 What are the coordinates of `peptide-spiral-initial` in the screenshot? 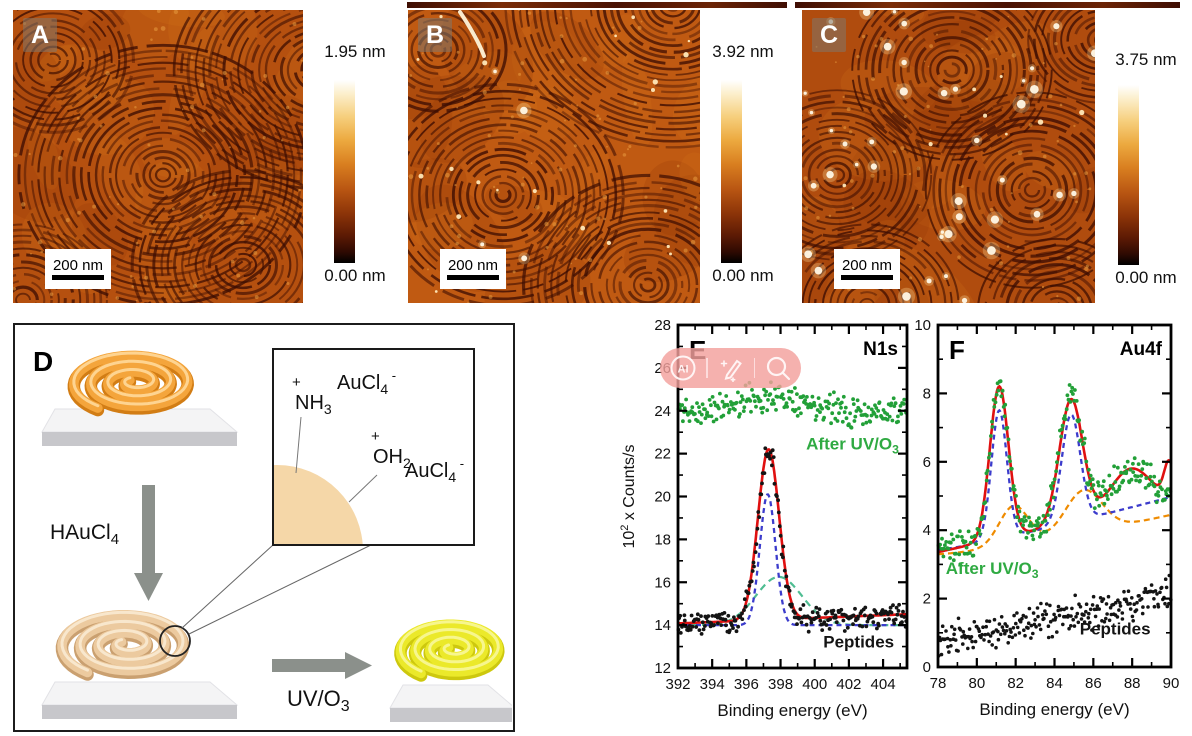 It's located at (130, 383).